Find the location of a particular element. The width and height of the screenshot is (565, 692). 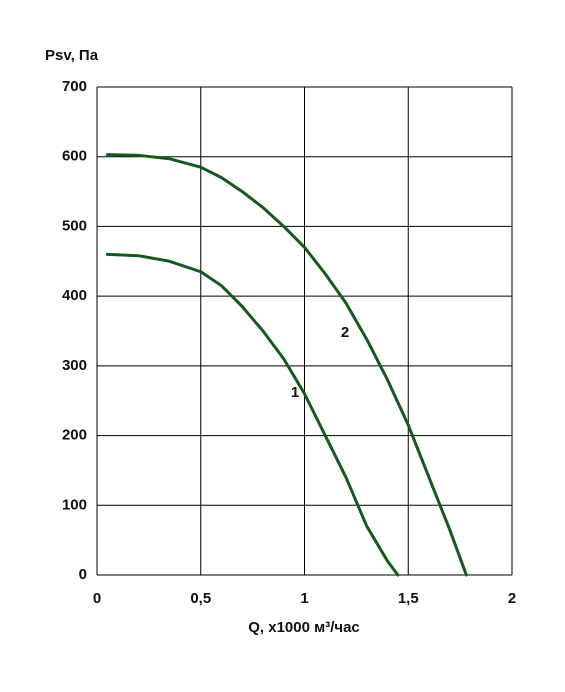

y-axis-label: Psv, Па is located at coordinates (72, 55).